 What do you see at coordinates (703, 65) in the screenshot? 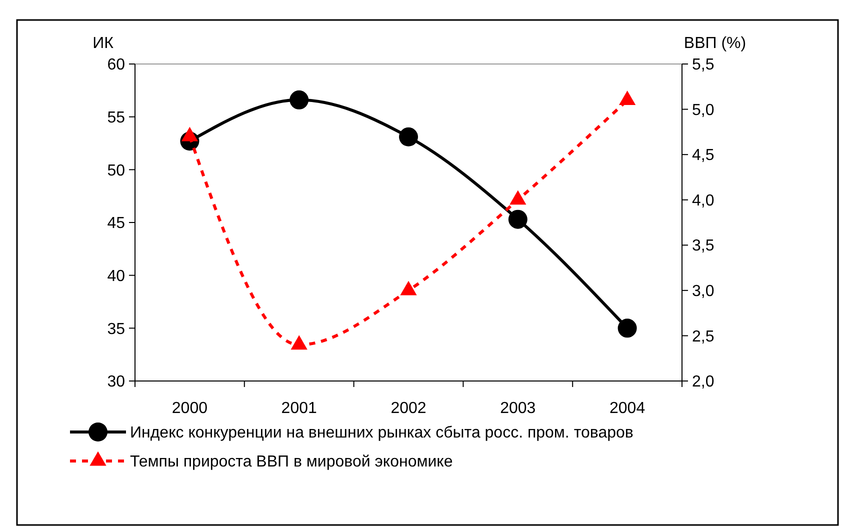
I see `y2-tick-label: 5,5` at bounding box center [703, 65].